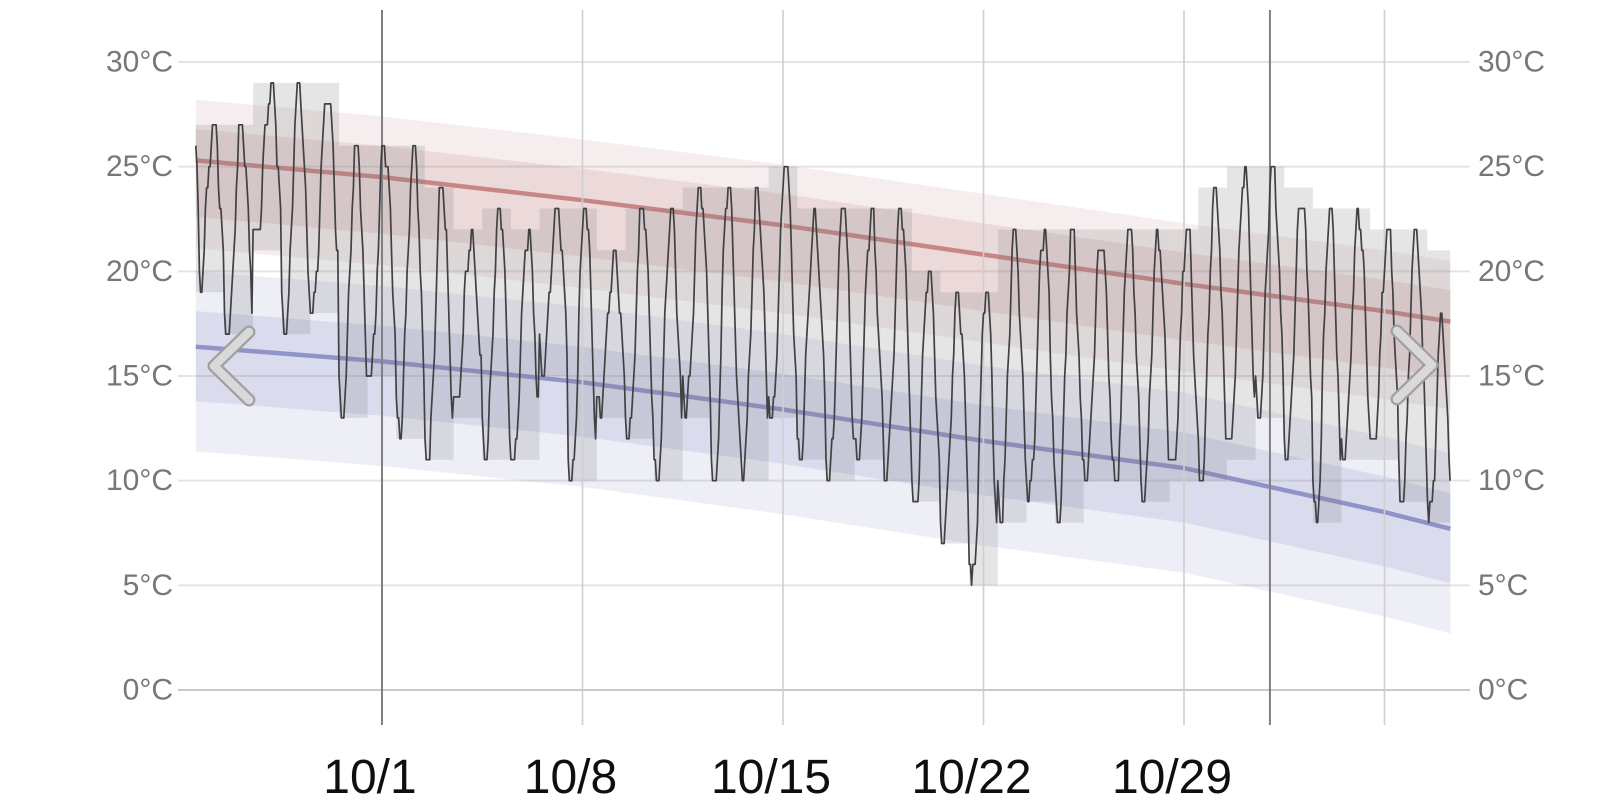 Image resolution: width=1618 pixels, height=805 pixels. Describe the element at coordinates (1511, 271) in the screenshot. I see `y-label-right-20: 20°C` at that location.